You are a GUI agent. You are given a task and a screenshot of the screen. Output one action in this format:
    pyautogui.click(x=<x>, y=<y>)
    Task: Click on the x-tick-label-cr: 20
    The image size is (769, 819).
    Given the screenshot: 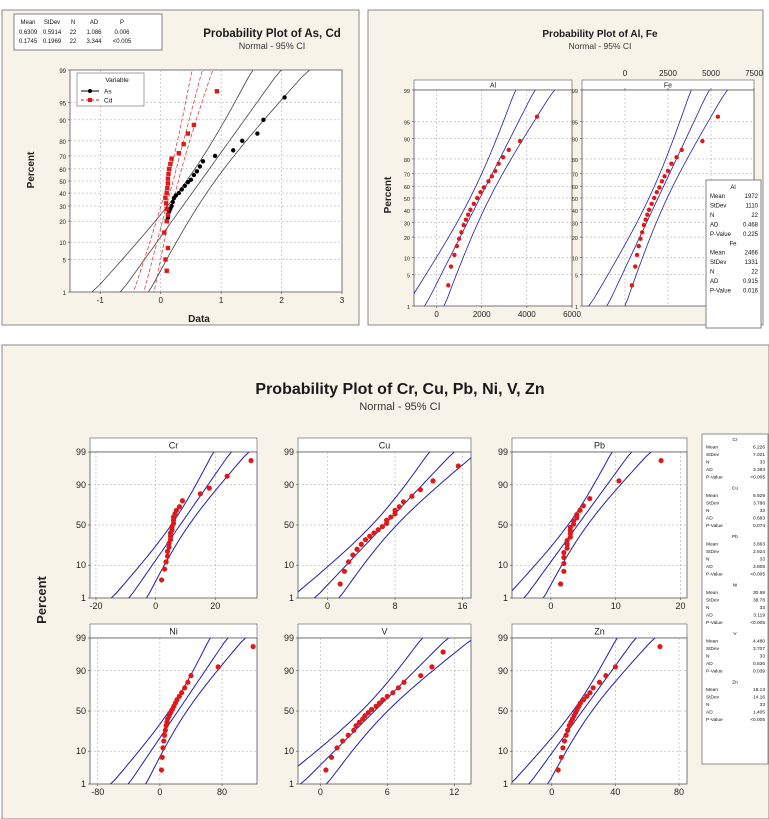 What is the action you would take?
    pyautogui.click(x=215, y=606)
    